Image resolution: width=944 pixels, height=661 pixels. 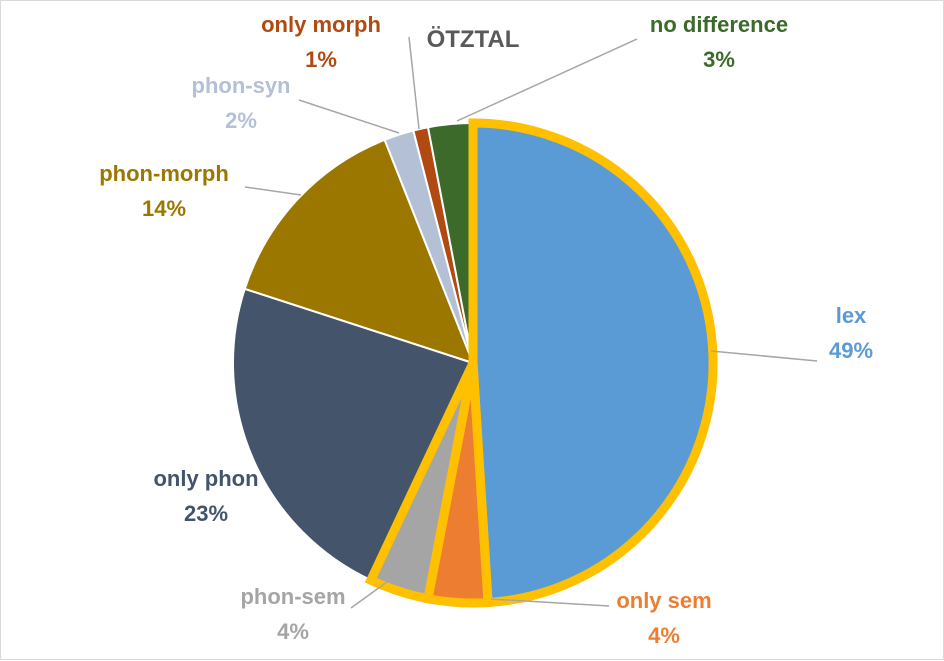 What do you see at coordinates (205, 478) in the screenshot?
I see `data-label-name-only-phon: only phon` at bounding box center [205, 478].